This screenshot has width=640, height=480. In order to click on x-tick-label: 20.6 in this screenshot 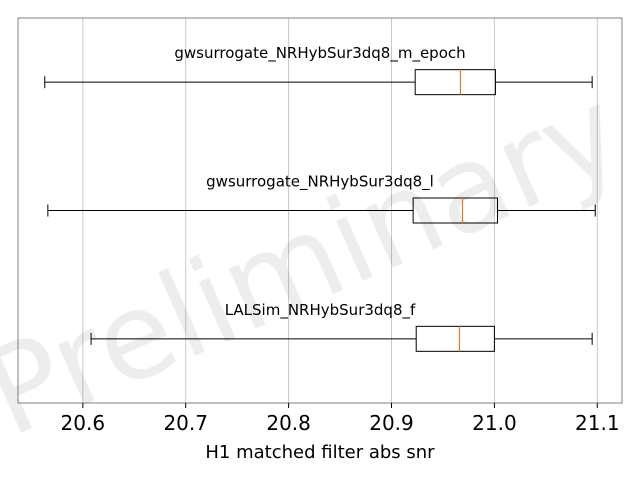, I will do `click(83, 423)`.